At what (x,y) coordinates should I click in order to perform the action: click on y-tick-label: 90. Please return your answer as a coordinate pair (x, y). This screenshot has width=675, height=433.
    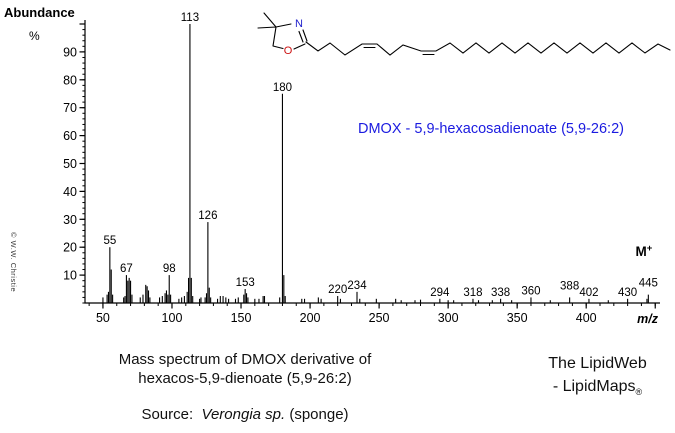
    Looking at the image, I should click on (70, 52).